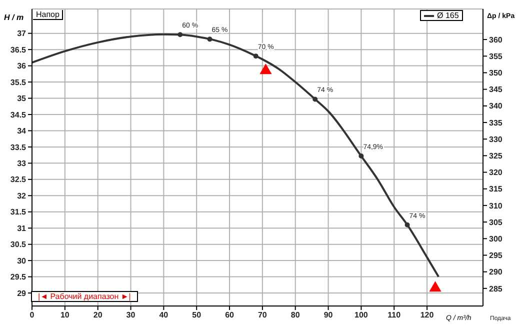 The width and height of the screenshot is (523, 330). What do you see at coordinates (496, 173) in the screenshot?
I see `y2-tick-label: 320` at bounding box center [496, 173].